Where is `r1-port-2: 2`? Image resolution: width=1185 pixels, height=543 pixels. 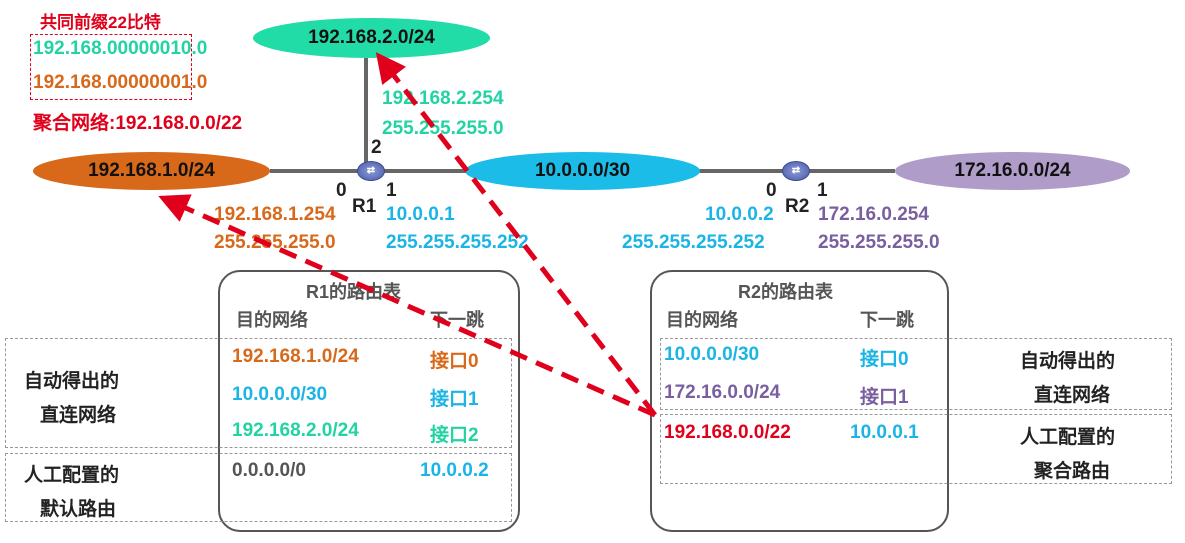
r1-port-2: 2 is located at coordinates (376, 147).